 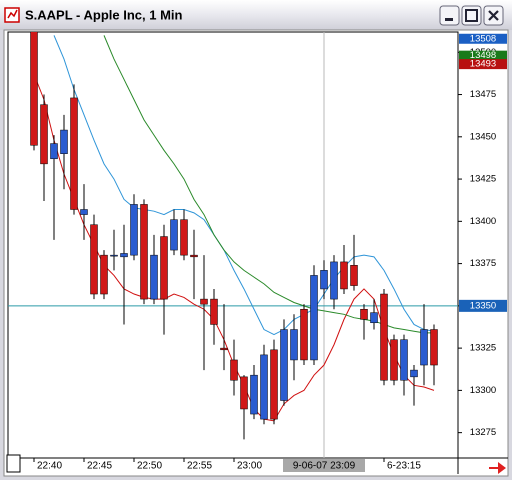 What do you see at coordinates (483, 432) in the screenshot?
I see `y-tick-label: 13275` at bounding box center [483, 432].